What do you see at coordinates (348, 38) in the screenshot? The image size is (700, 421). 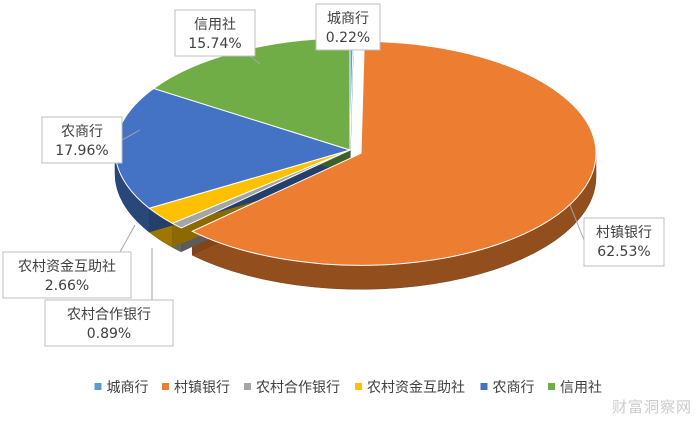 I see `data-label-value: 0.22%` at bounding box center [348, 38].